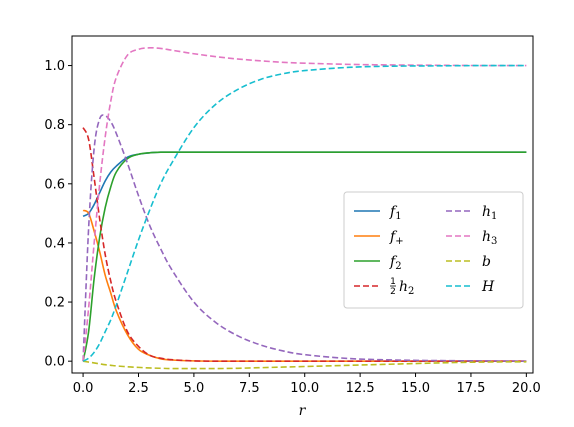  I want to click on x-tick-label: 15.0, so click(415, 388).